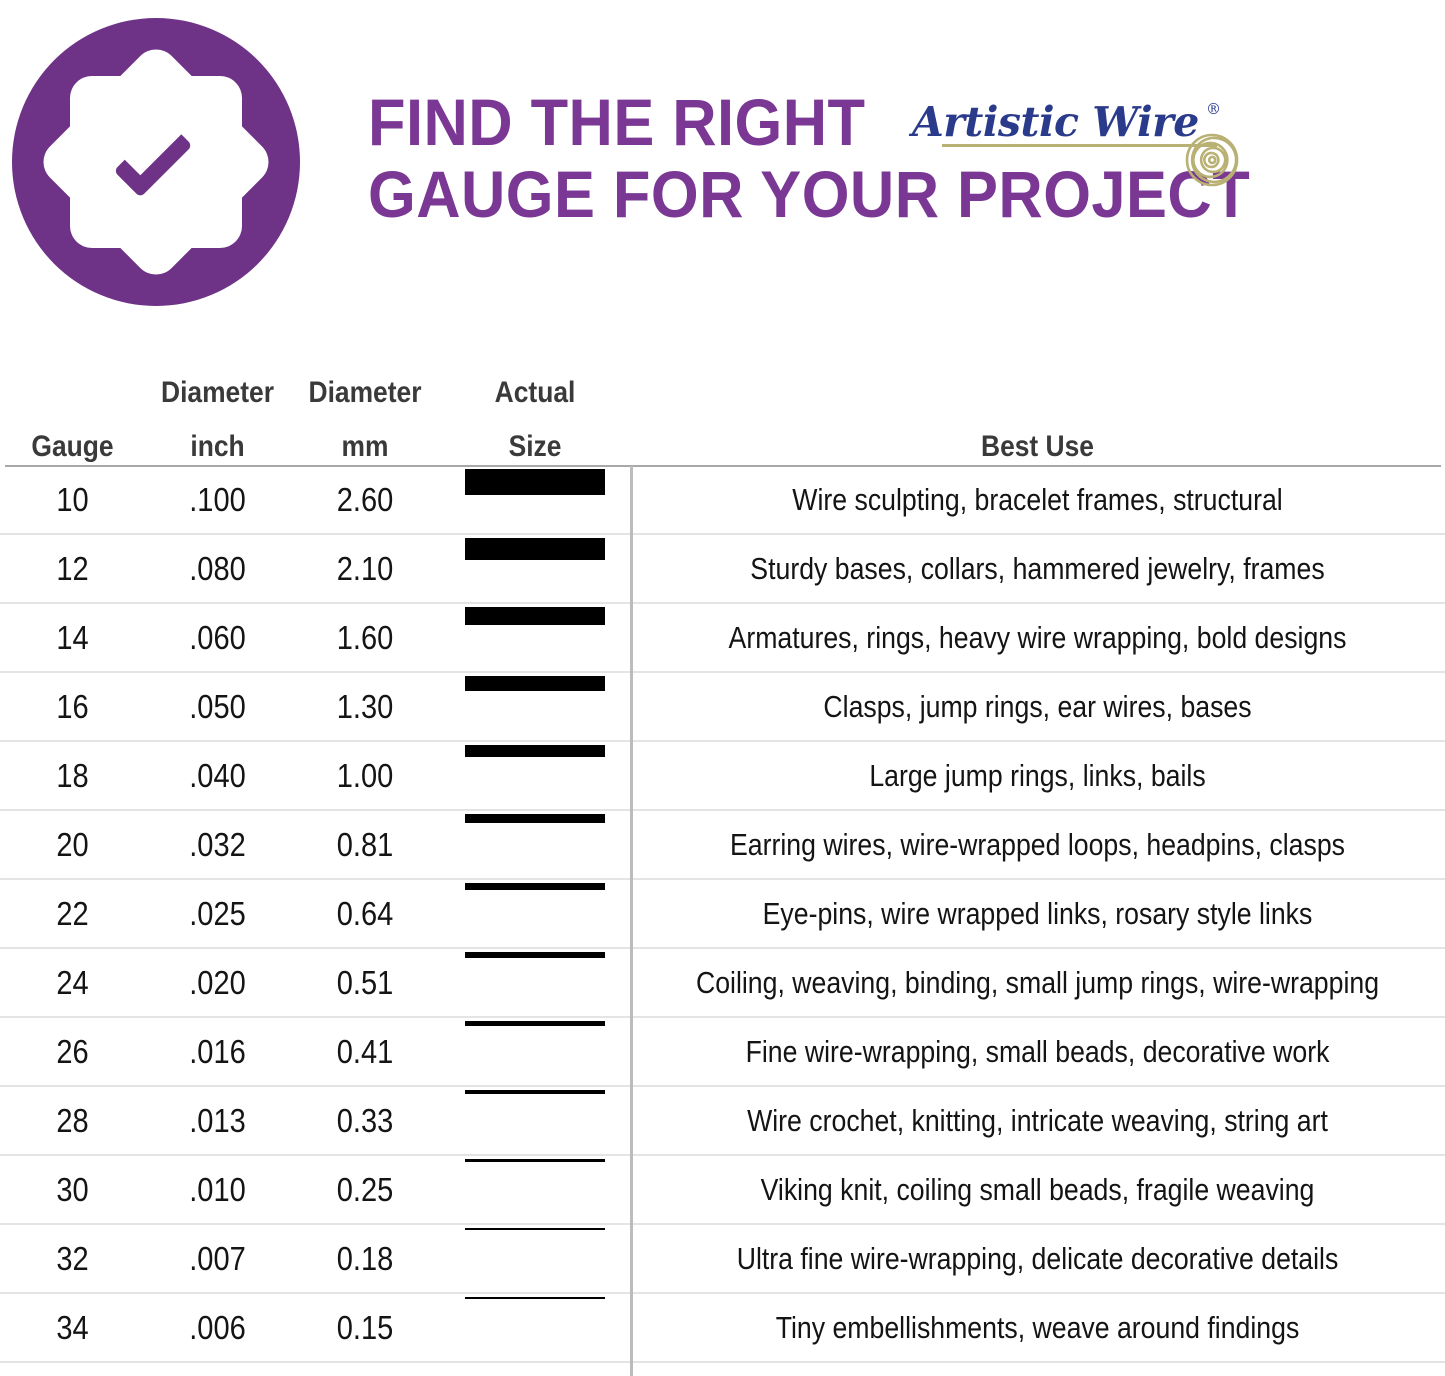 The width and height of the screenshot is (1445, 1376). Describe the element at coordinates (217, 1327) in the screenshot. I see `cell-diameter-inch: .006` at that location.